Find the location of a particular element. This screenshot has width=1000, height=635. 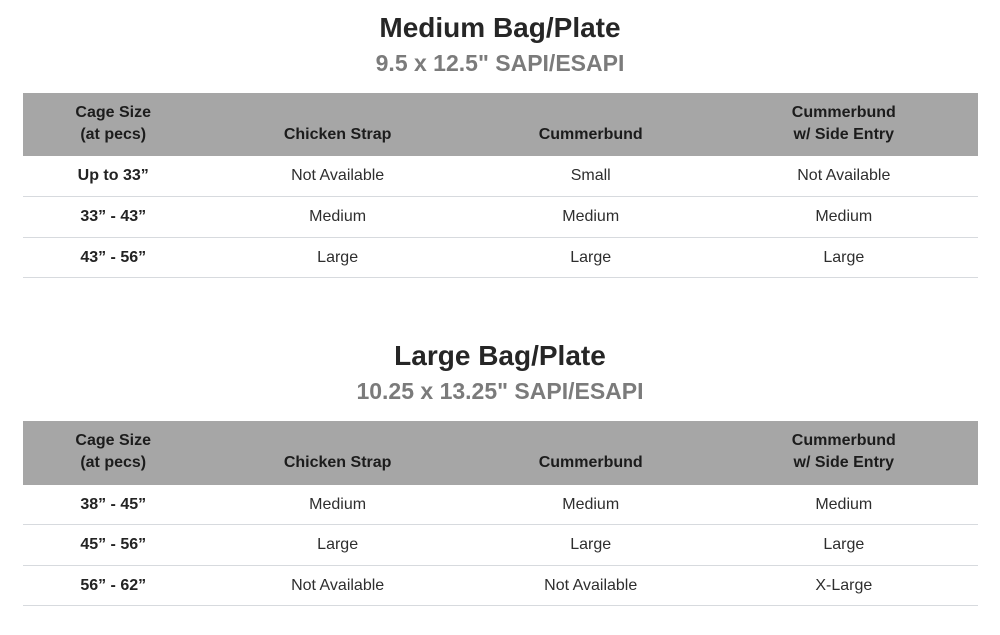

size-value-cell: Small is located at coordinates (591, 176).